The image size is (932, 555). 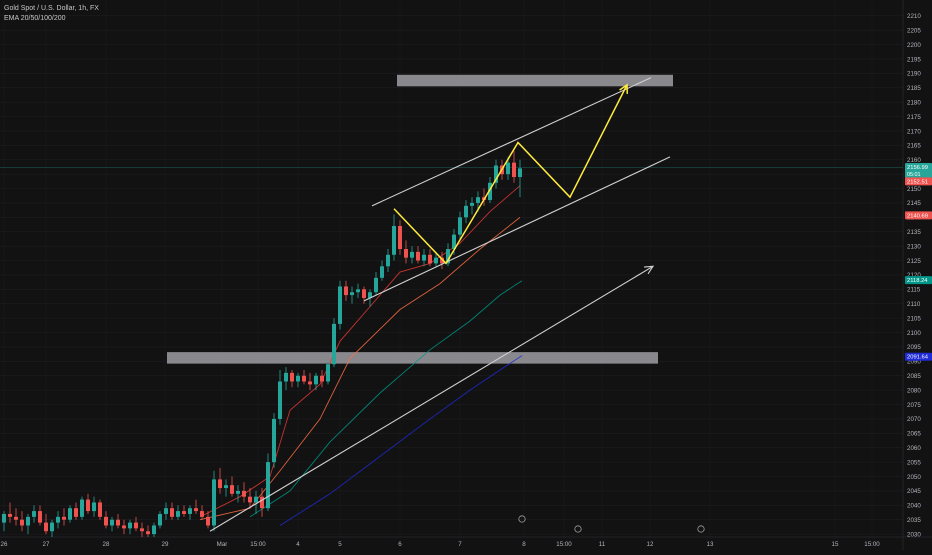 What do you see at coordinates (914, 160) in the screenshot?
I see `price-tick-label: 2160` at bounding box center [914, 160].